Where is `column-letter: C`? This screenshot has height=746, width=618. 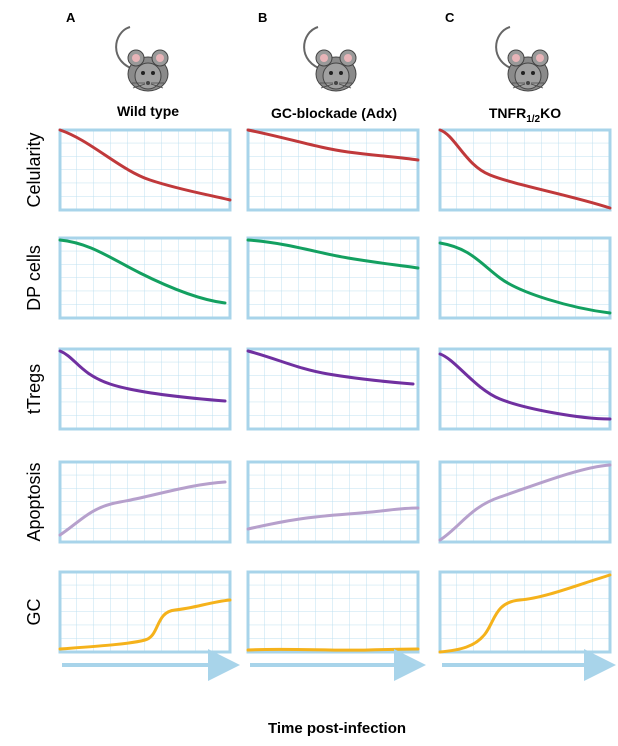
column-letter: C is located at coordinates (450, 17).